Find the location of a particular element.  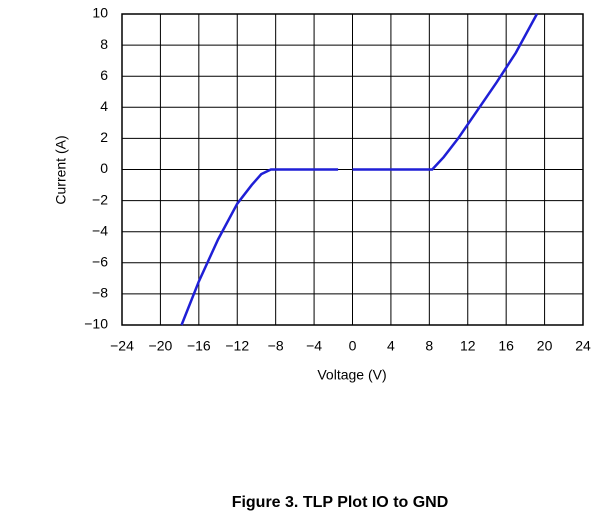

x-tick-label: 20 is located at coordinates (545, 346).